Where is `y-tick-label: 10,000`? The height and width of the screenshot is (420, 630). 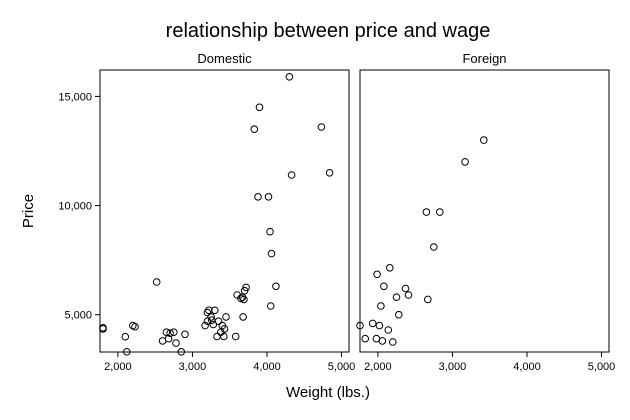 y-tick-label: 10,000 is located at coordinates (75, 207).